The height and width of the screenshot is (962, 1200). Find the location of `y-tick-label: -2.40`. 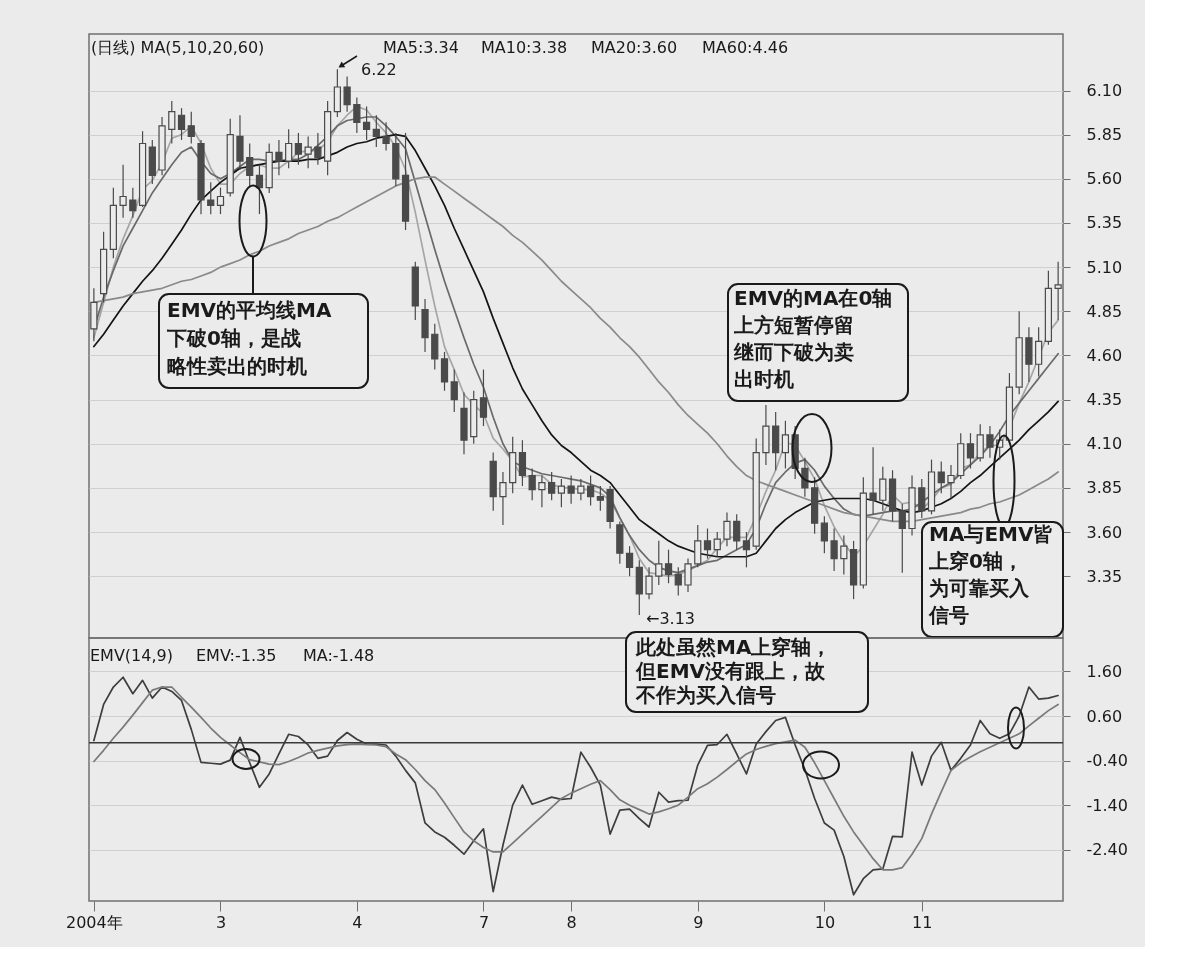

y-tick-label: -2.40 is located at coordinates (1107, 850).